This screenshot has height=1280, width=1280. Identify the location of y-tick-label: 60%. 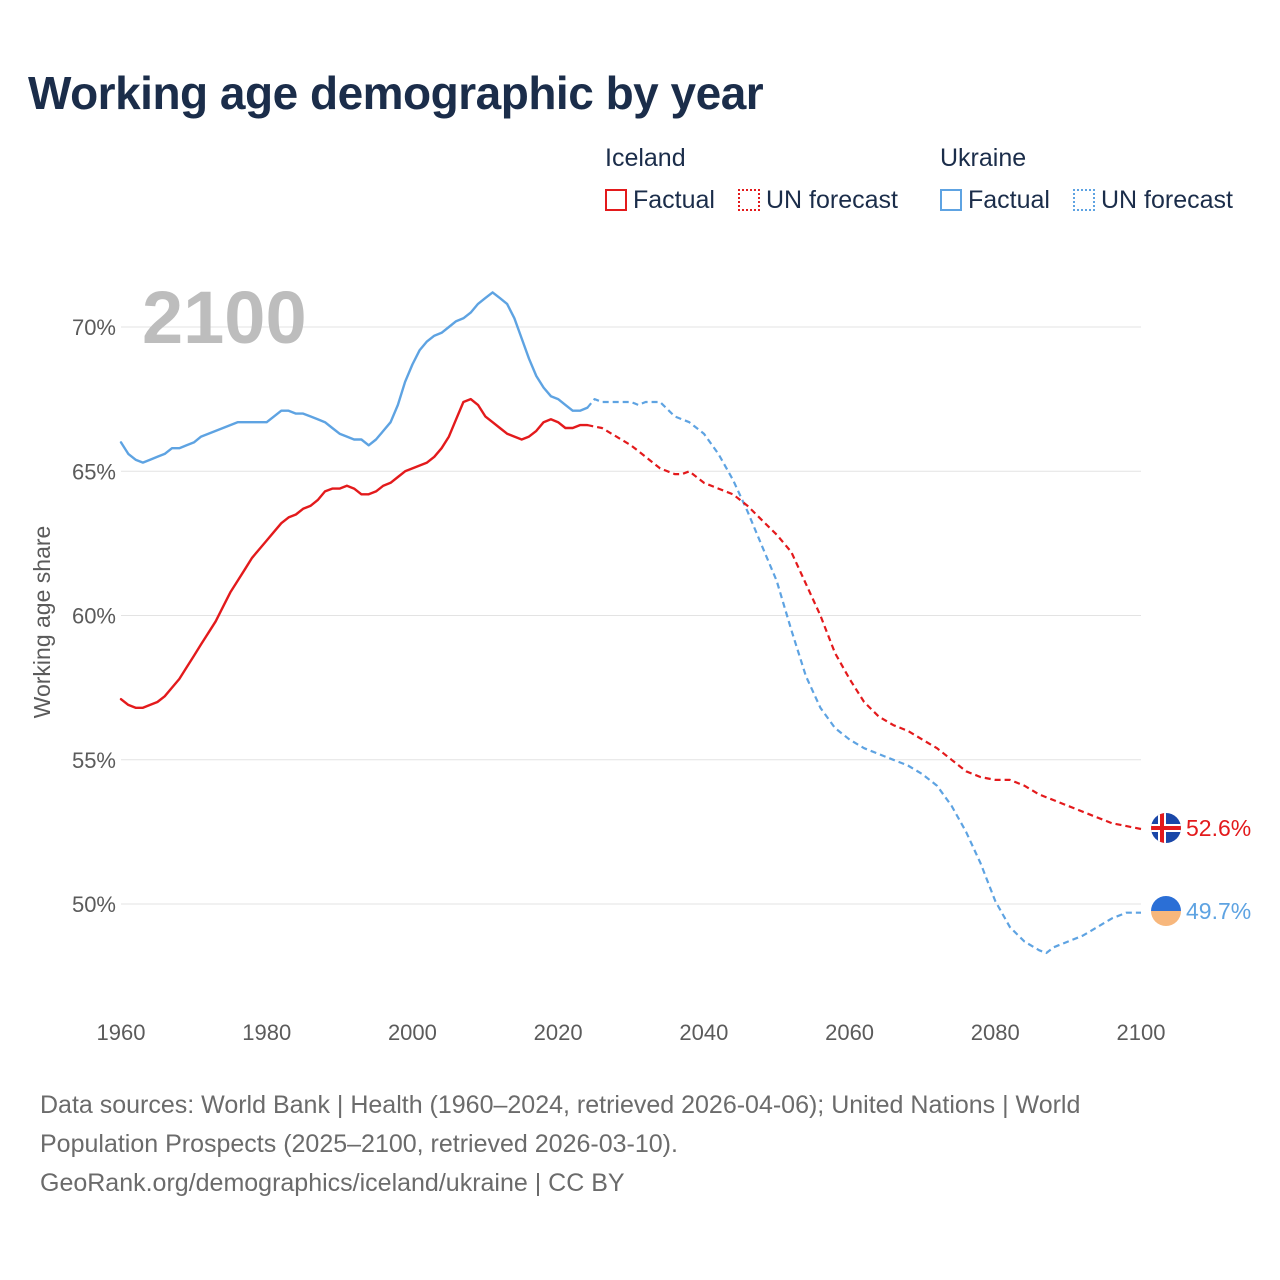
(94, 616).